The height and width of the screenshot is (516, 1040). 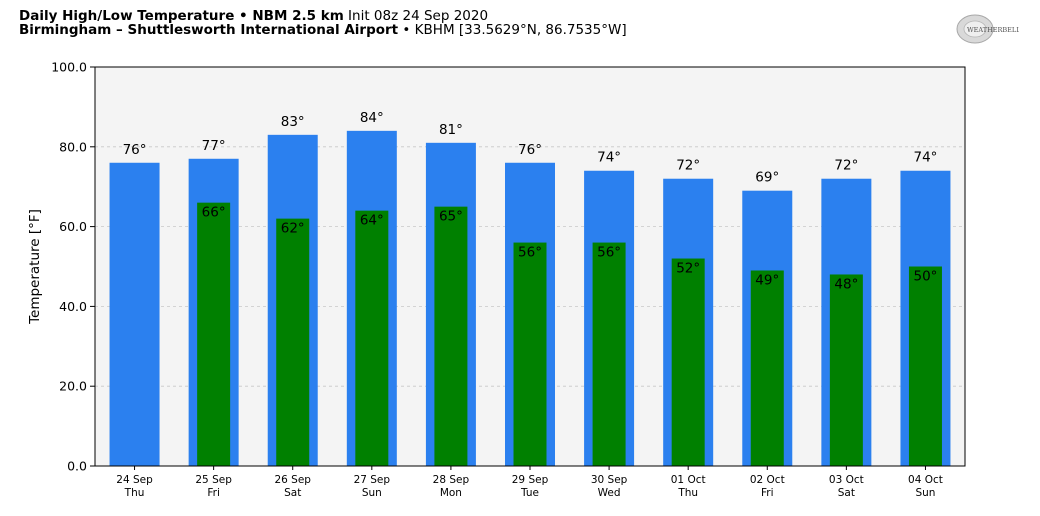 I want to click on x-tick-day: Mon, so click(x=451, y=493).